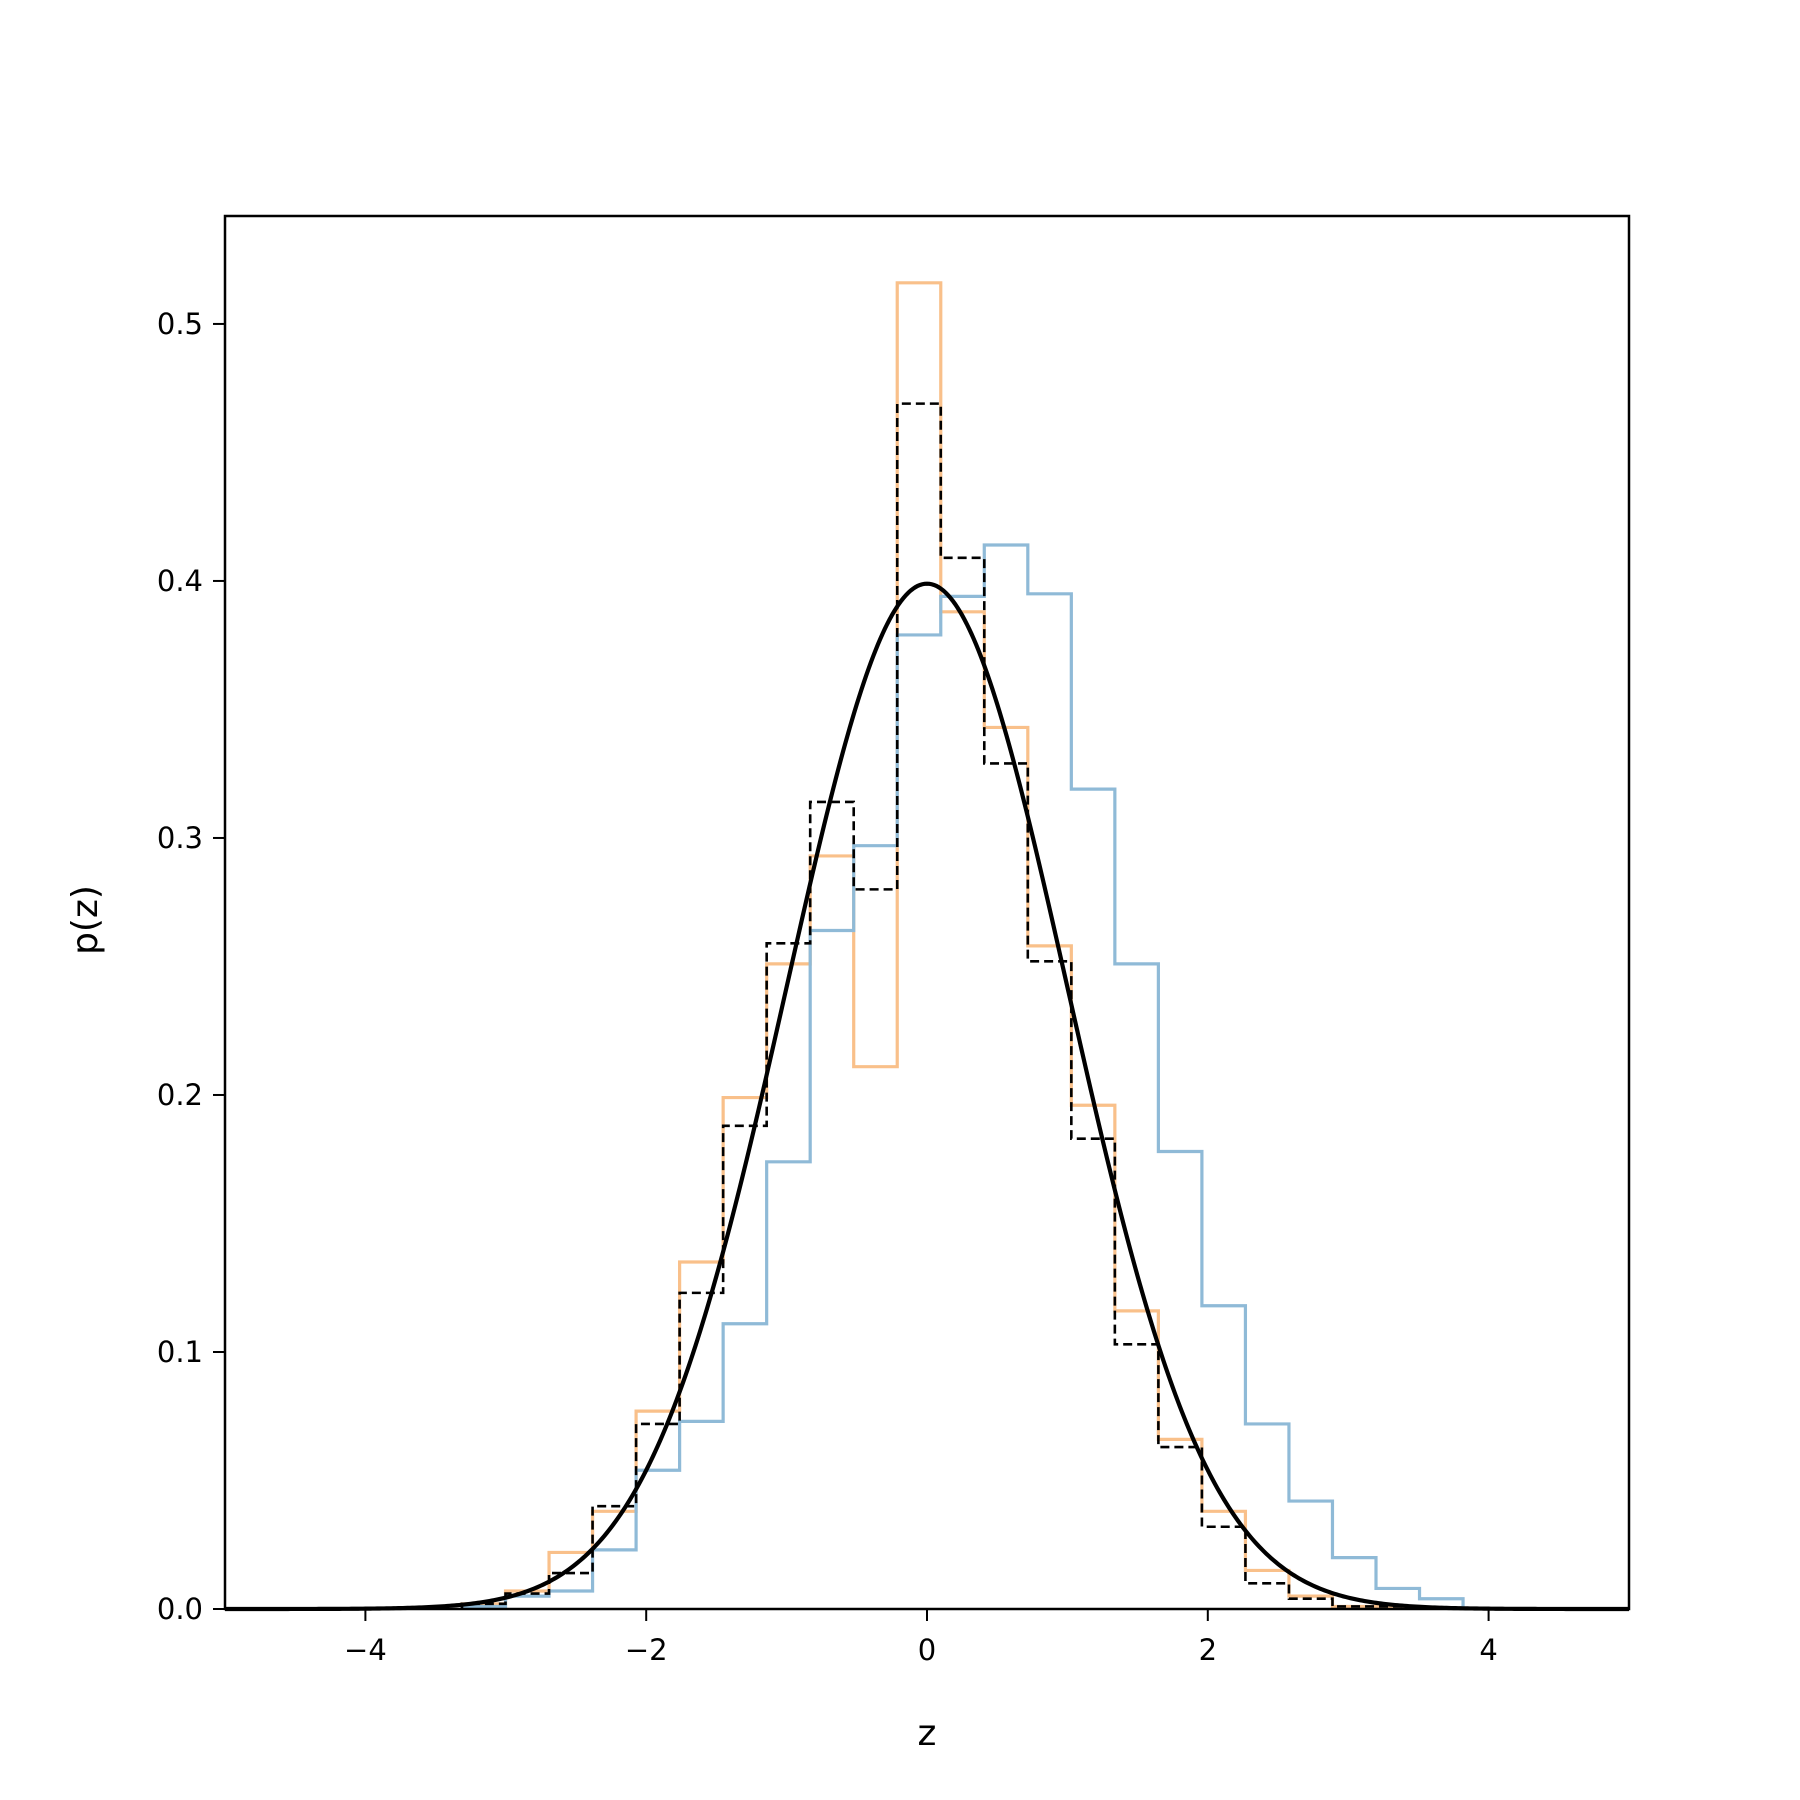  What do you see at coordinates (180, 1609) in the screenshot?
I see `y-tick-label: 0.0` at bounding box center [180, 1609].